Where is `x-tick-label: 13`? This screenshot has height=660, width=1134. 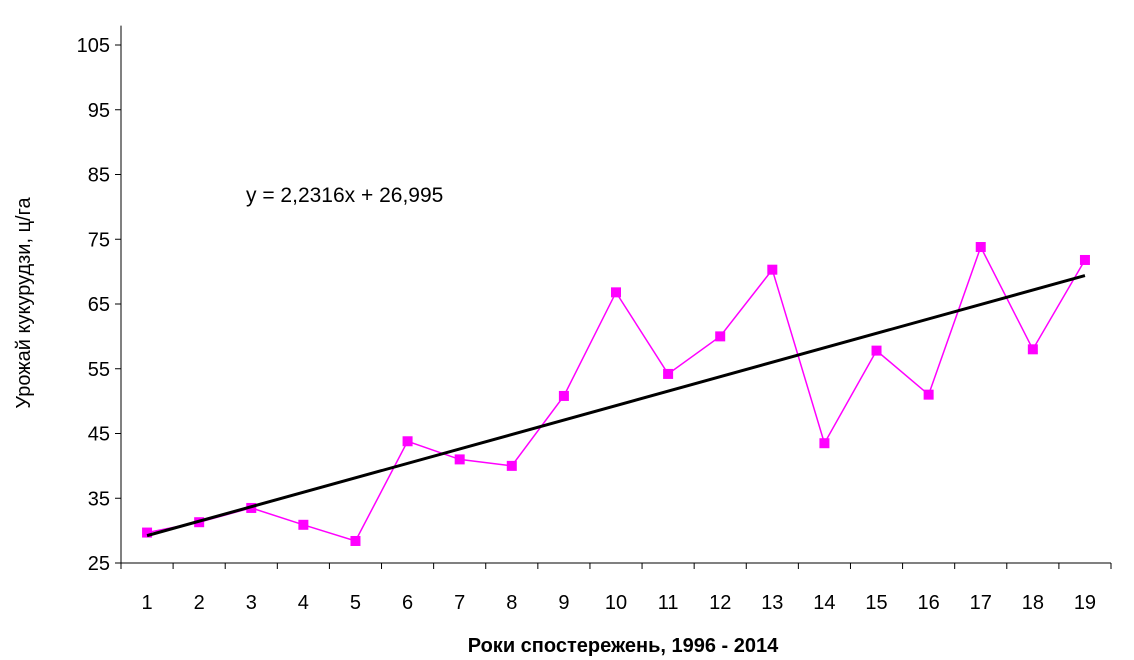
x-tick-label: 13 is located at coordinates (772, 603).